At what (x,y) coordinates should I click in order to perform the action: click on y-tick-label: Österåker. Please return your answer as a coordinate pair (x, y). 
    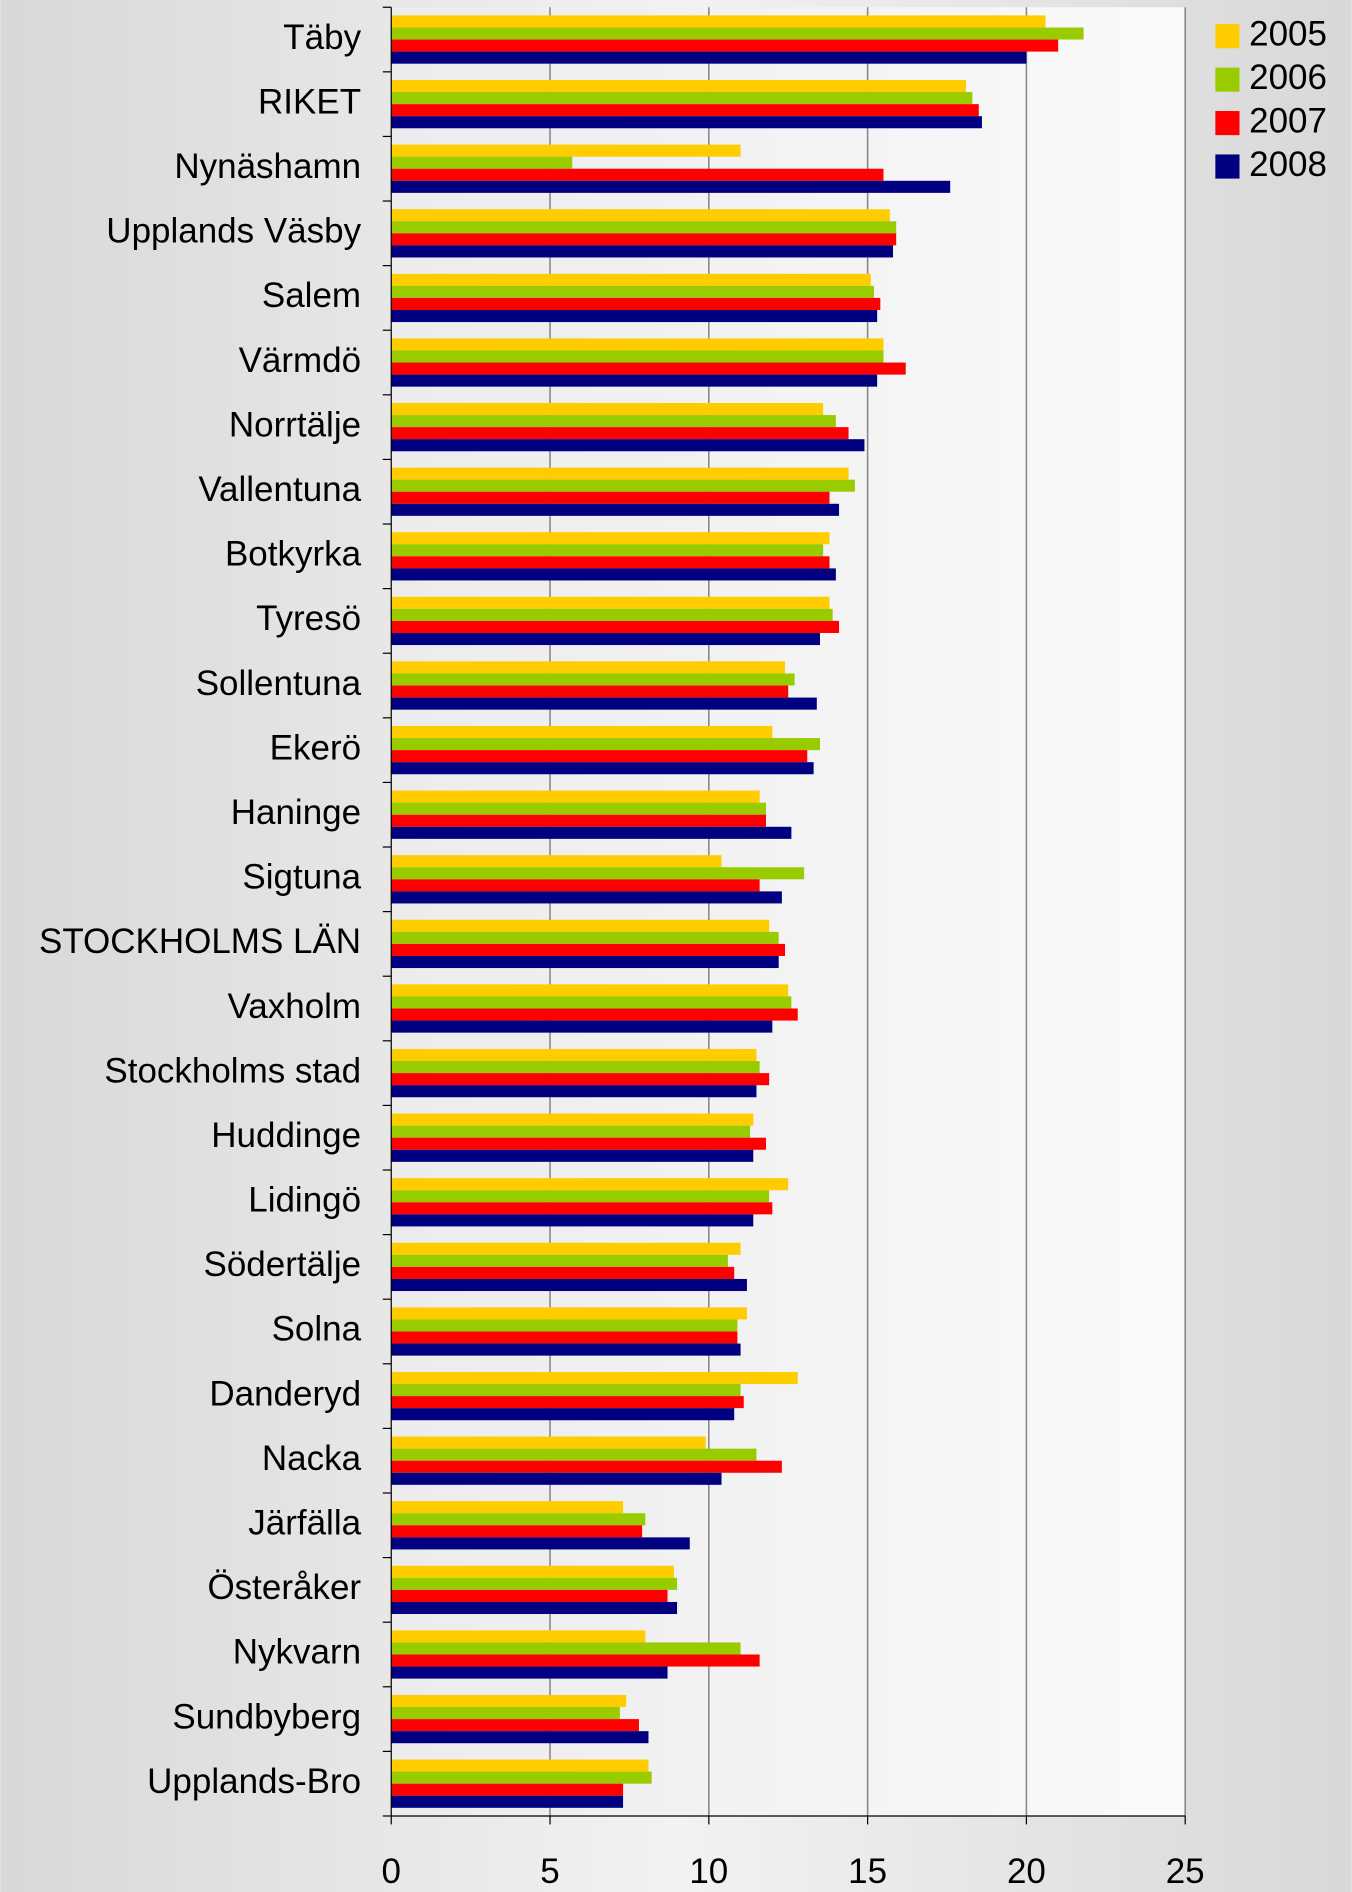
    Looking at the image, I should click on (284, 1587).